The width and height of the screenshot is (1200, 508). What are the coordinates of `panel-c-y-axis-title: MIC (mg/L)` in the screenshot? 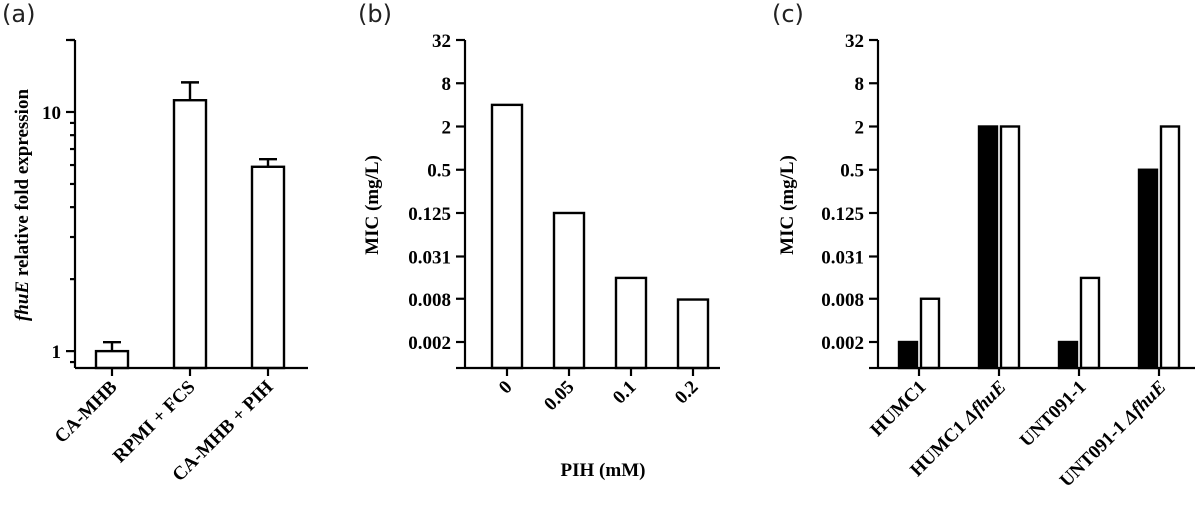 It's located at (787, 205).